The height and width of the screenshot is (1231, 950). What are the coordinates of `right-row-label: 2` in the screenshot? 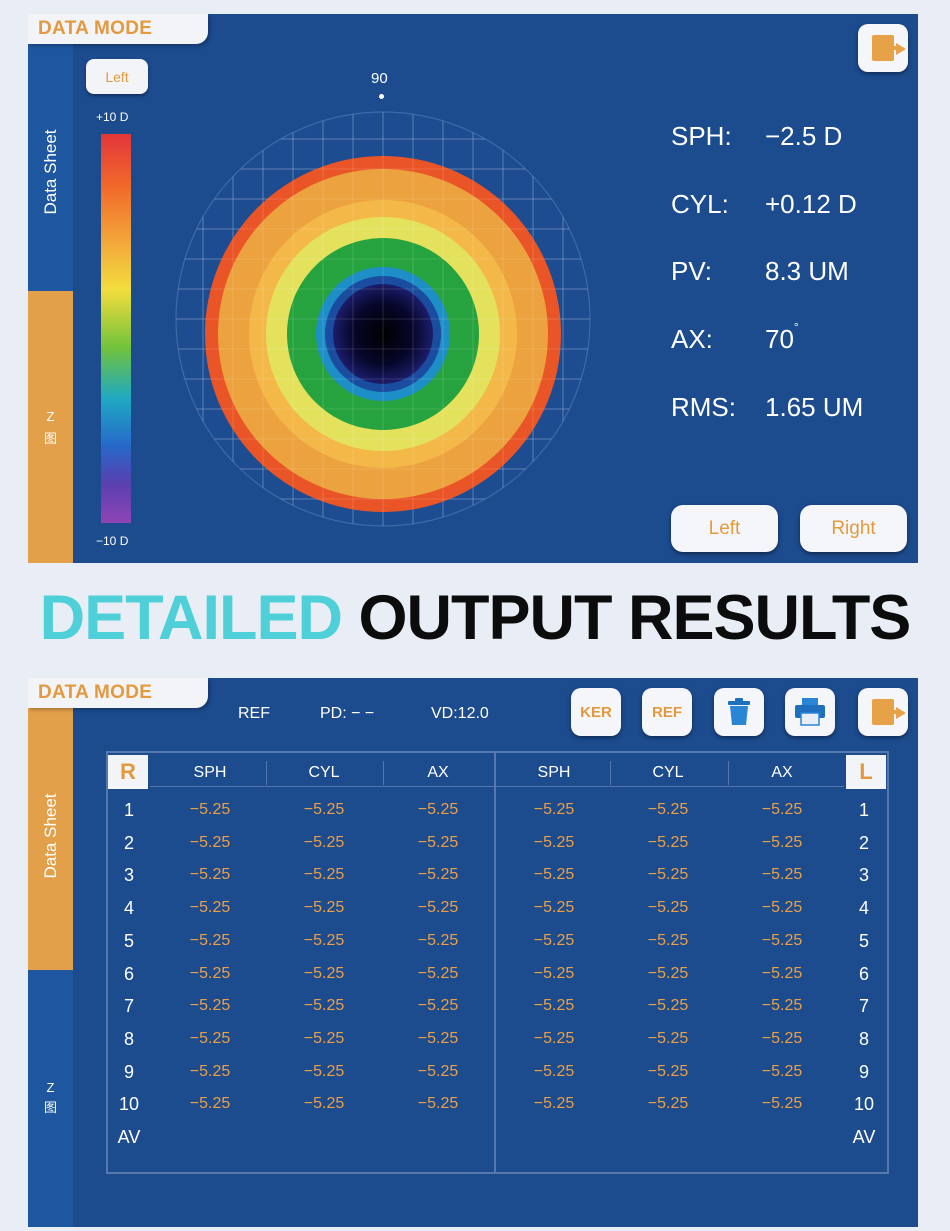 It's located at (128, 842).